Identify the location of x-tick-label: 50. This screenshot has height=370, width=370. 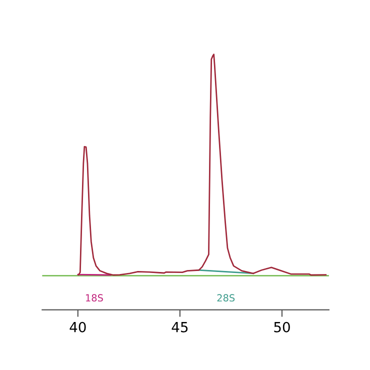
(282, 327).